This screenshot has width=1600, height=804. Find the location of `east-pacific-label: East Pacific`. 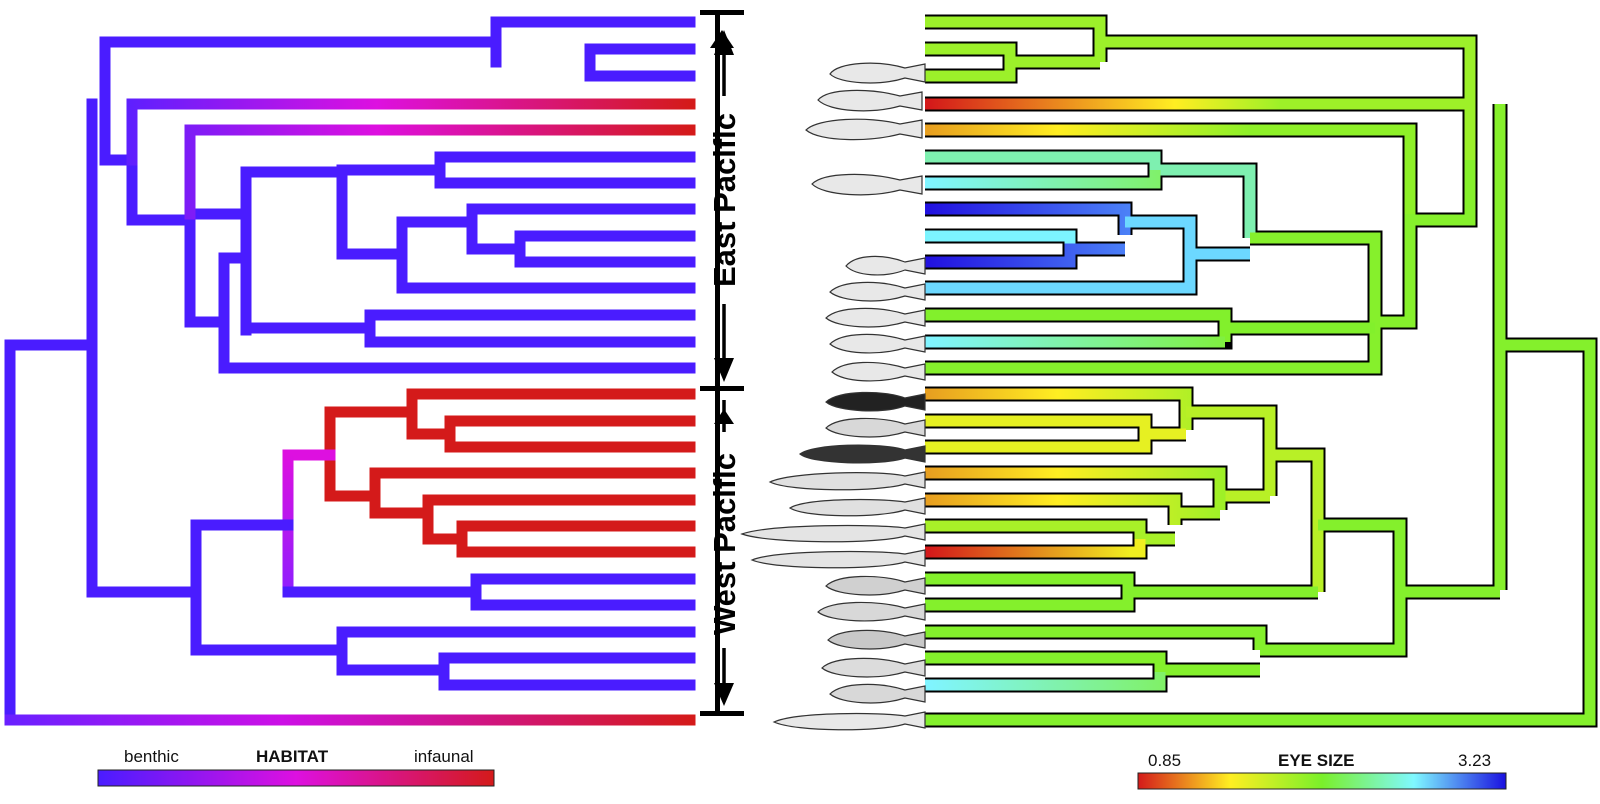

east-pacific-label: East Pacific is located at coordinates (724, 200).